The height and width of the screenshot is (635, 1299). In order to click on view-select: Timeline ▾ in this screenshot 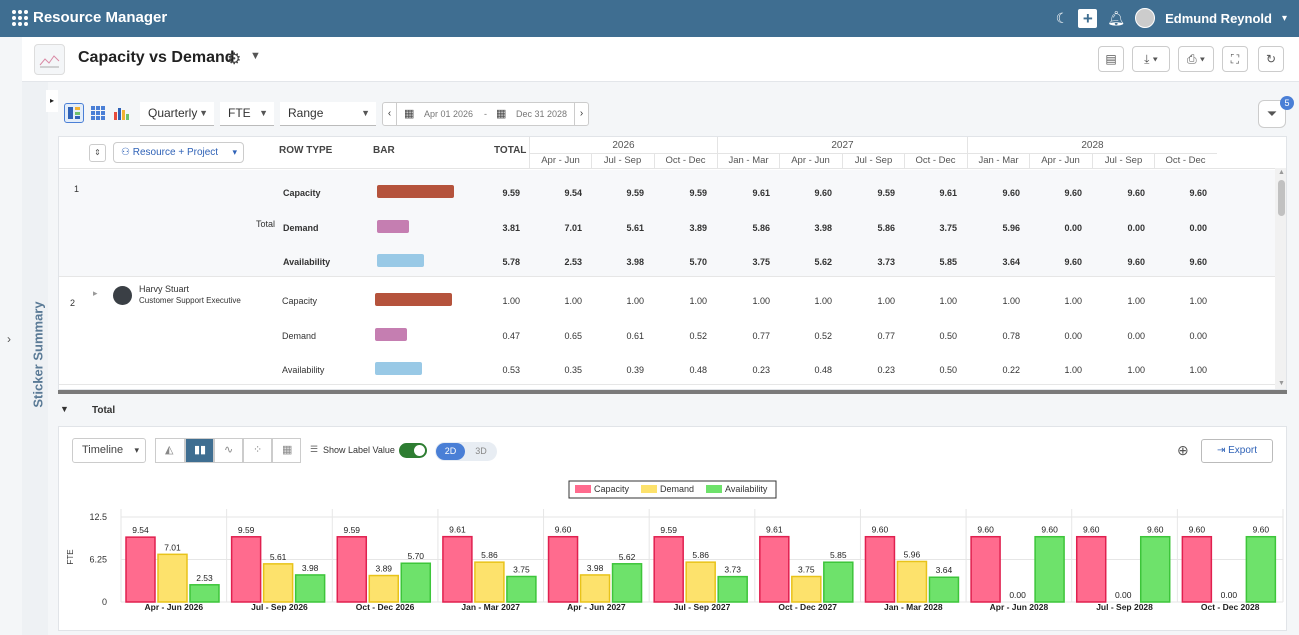, I will do `click(109, 450)`.